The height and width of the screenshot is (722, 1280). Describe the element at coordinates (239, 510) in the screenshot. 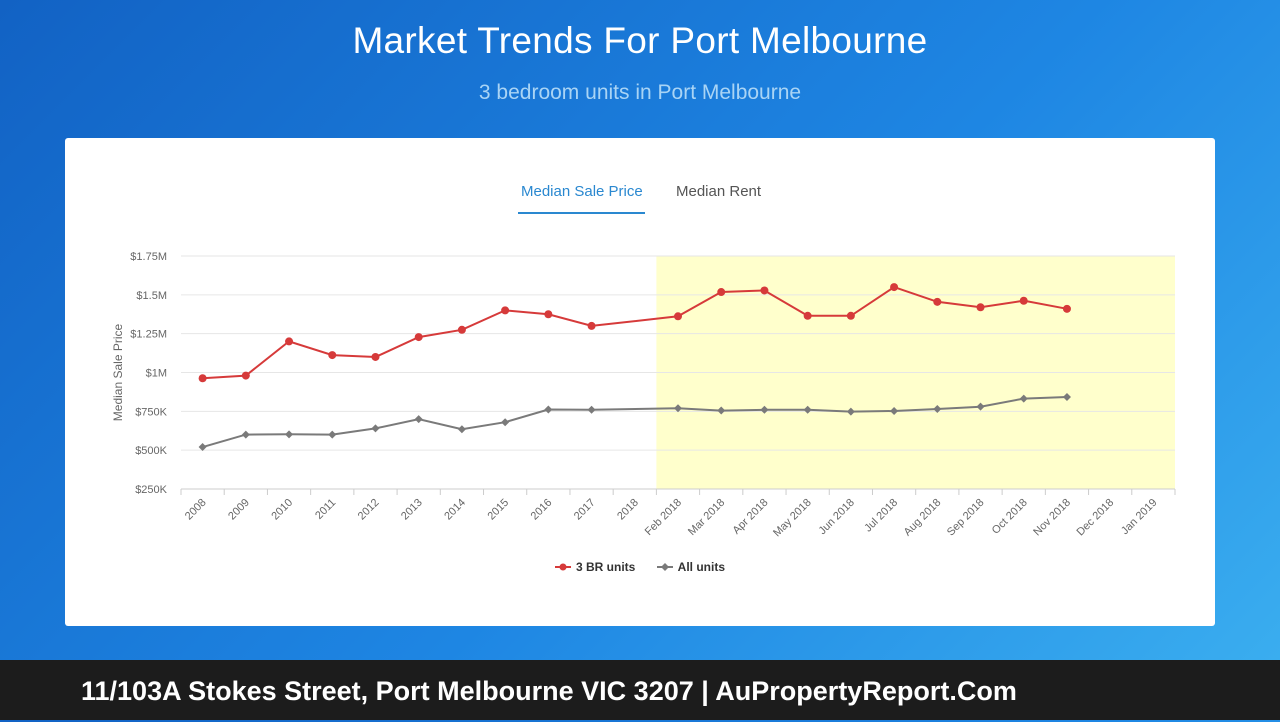

I see `x-tick-label: 2009` at that location.